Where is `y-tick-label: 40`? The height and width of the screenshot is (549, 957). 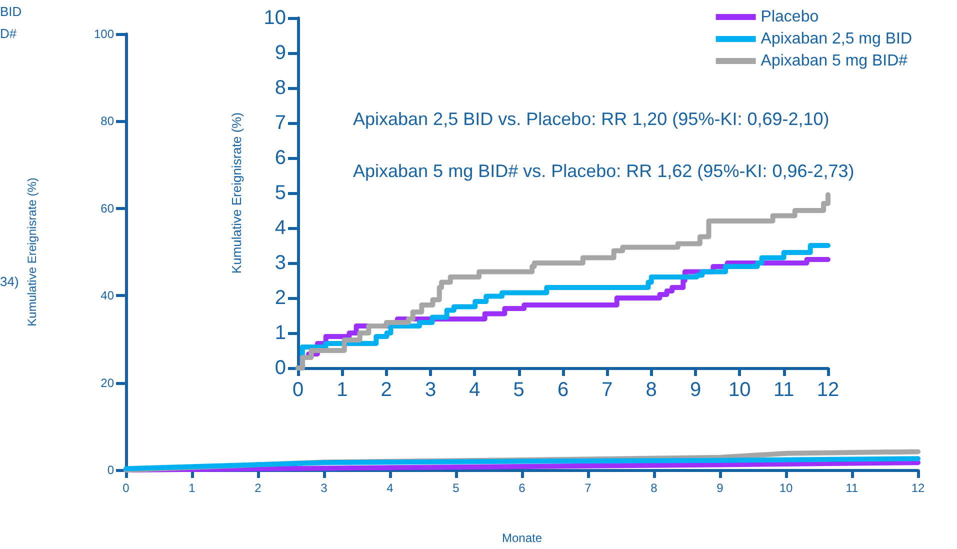 y-tick-label: 40 is located at coordinates (107, 295).